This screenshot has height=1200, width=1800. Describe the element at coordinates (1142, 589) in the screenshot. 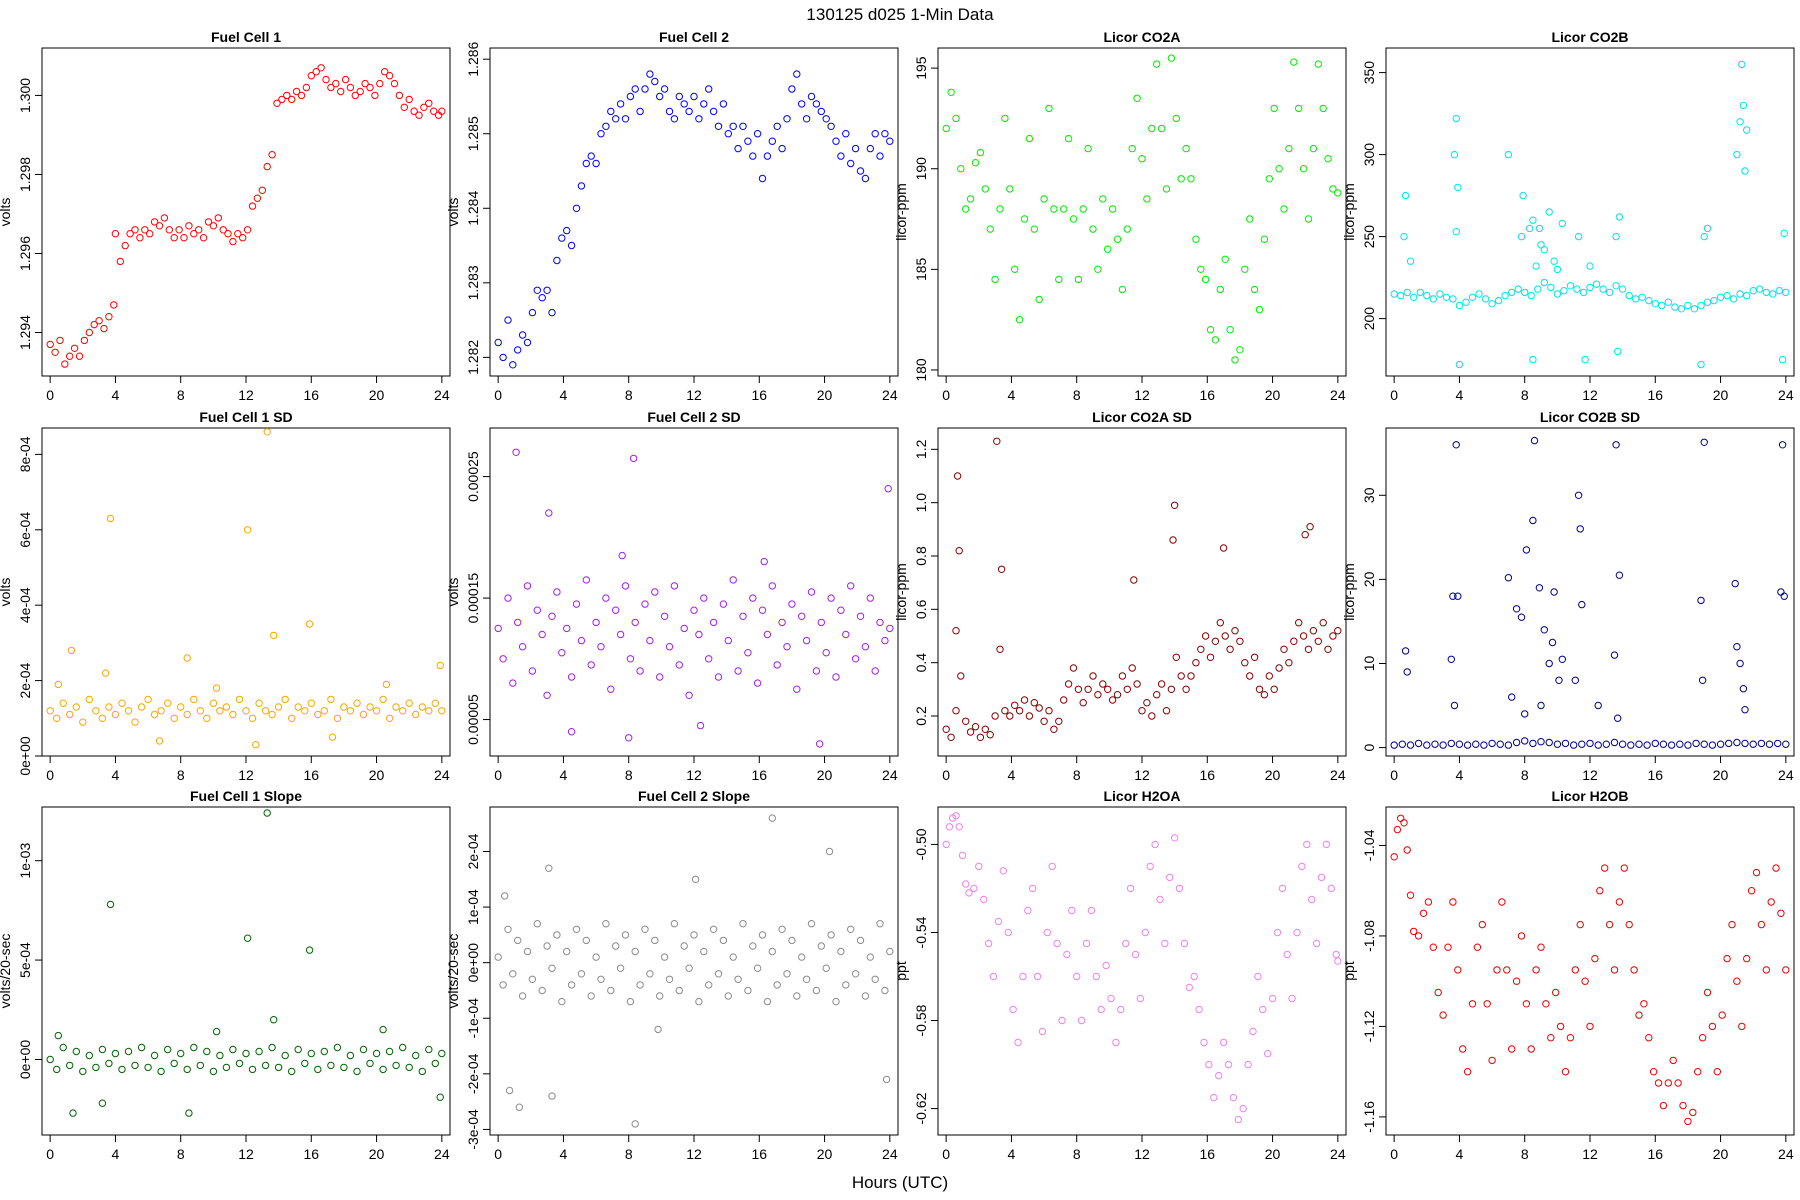

I see `data-series` at that location.